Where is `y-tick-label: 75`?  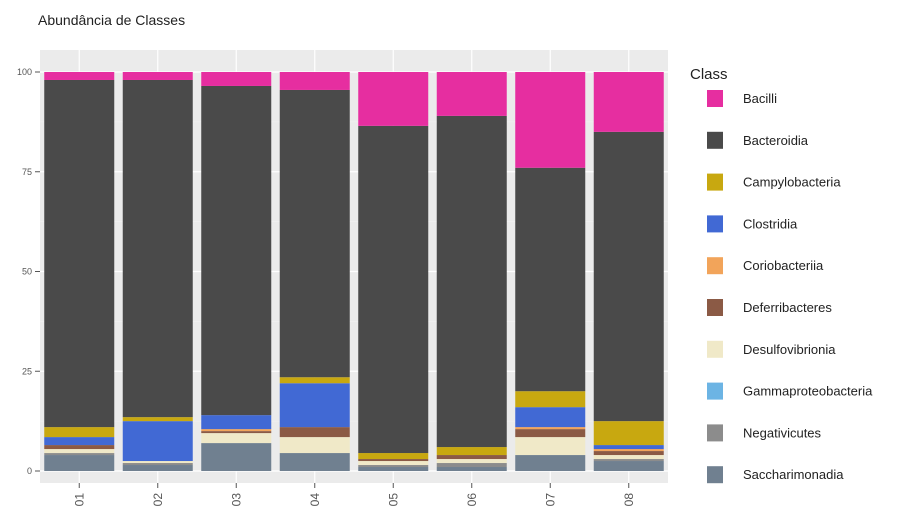
y-tick-label: 75 is located at coordinates (27, 172).